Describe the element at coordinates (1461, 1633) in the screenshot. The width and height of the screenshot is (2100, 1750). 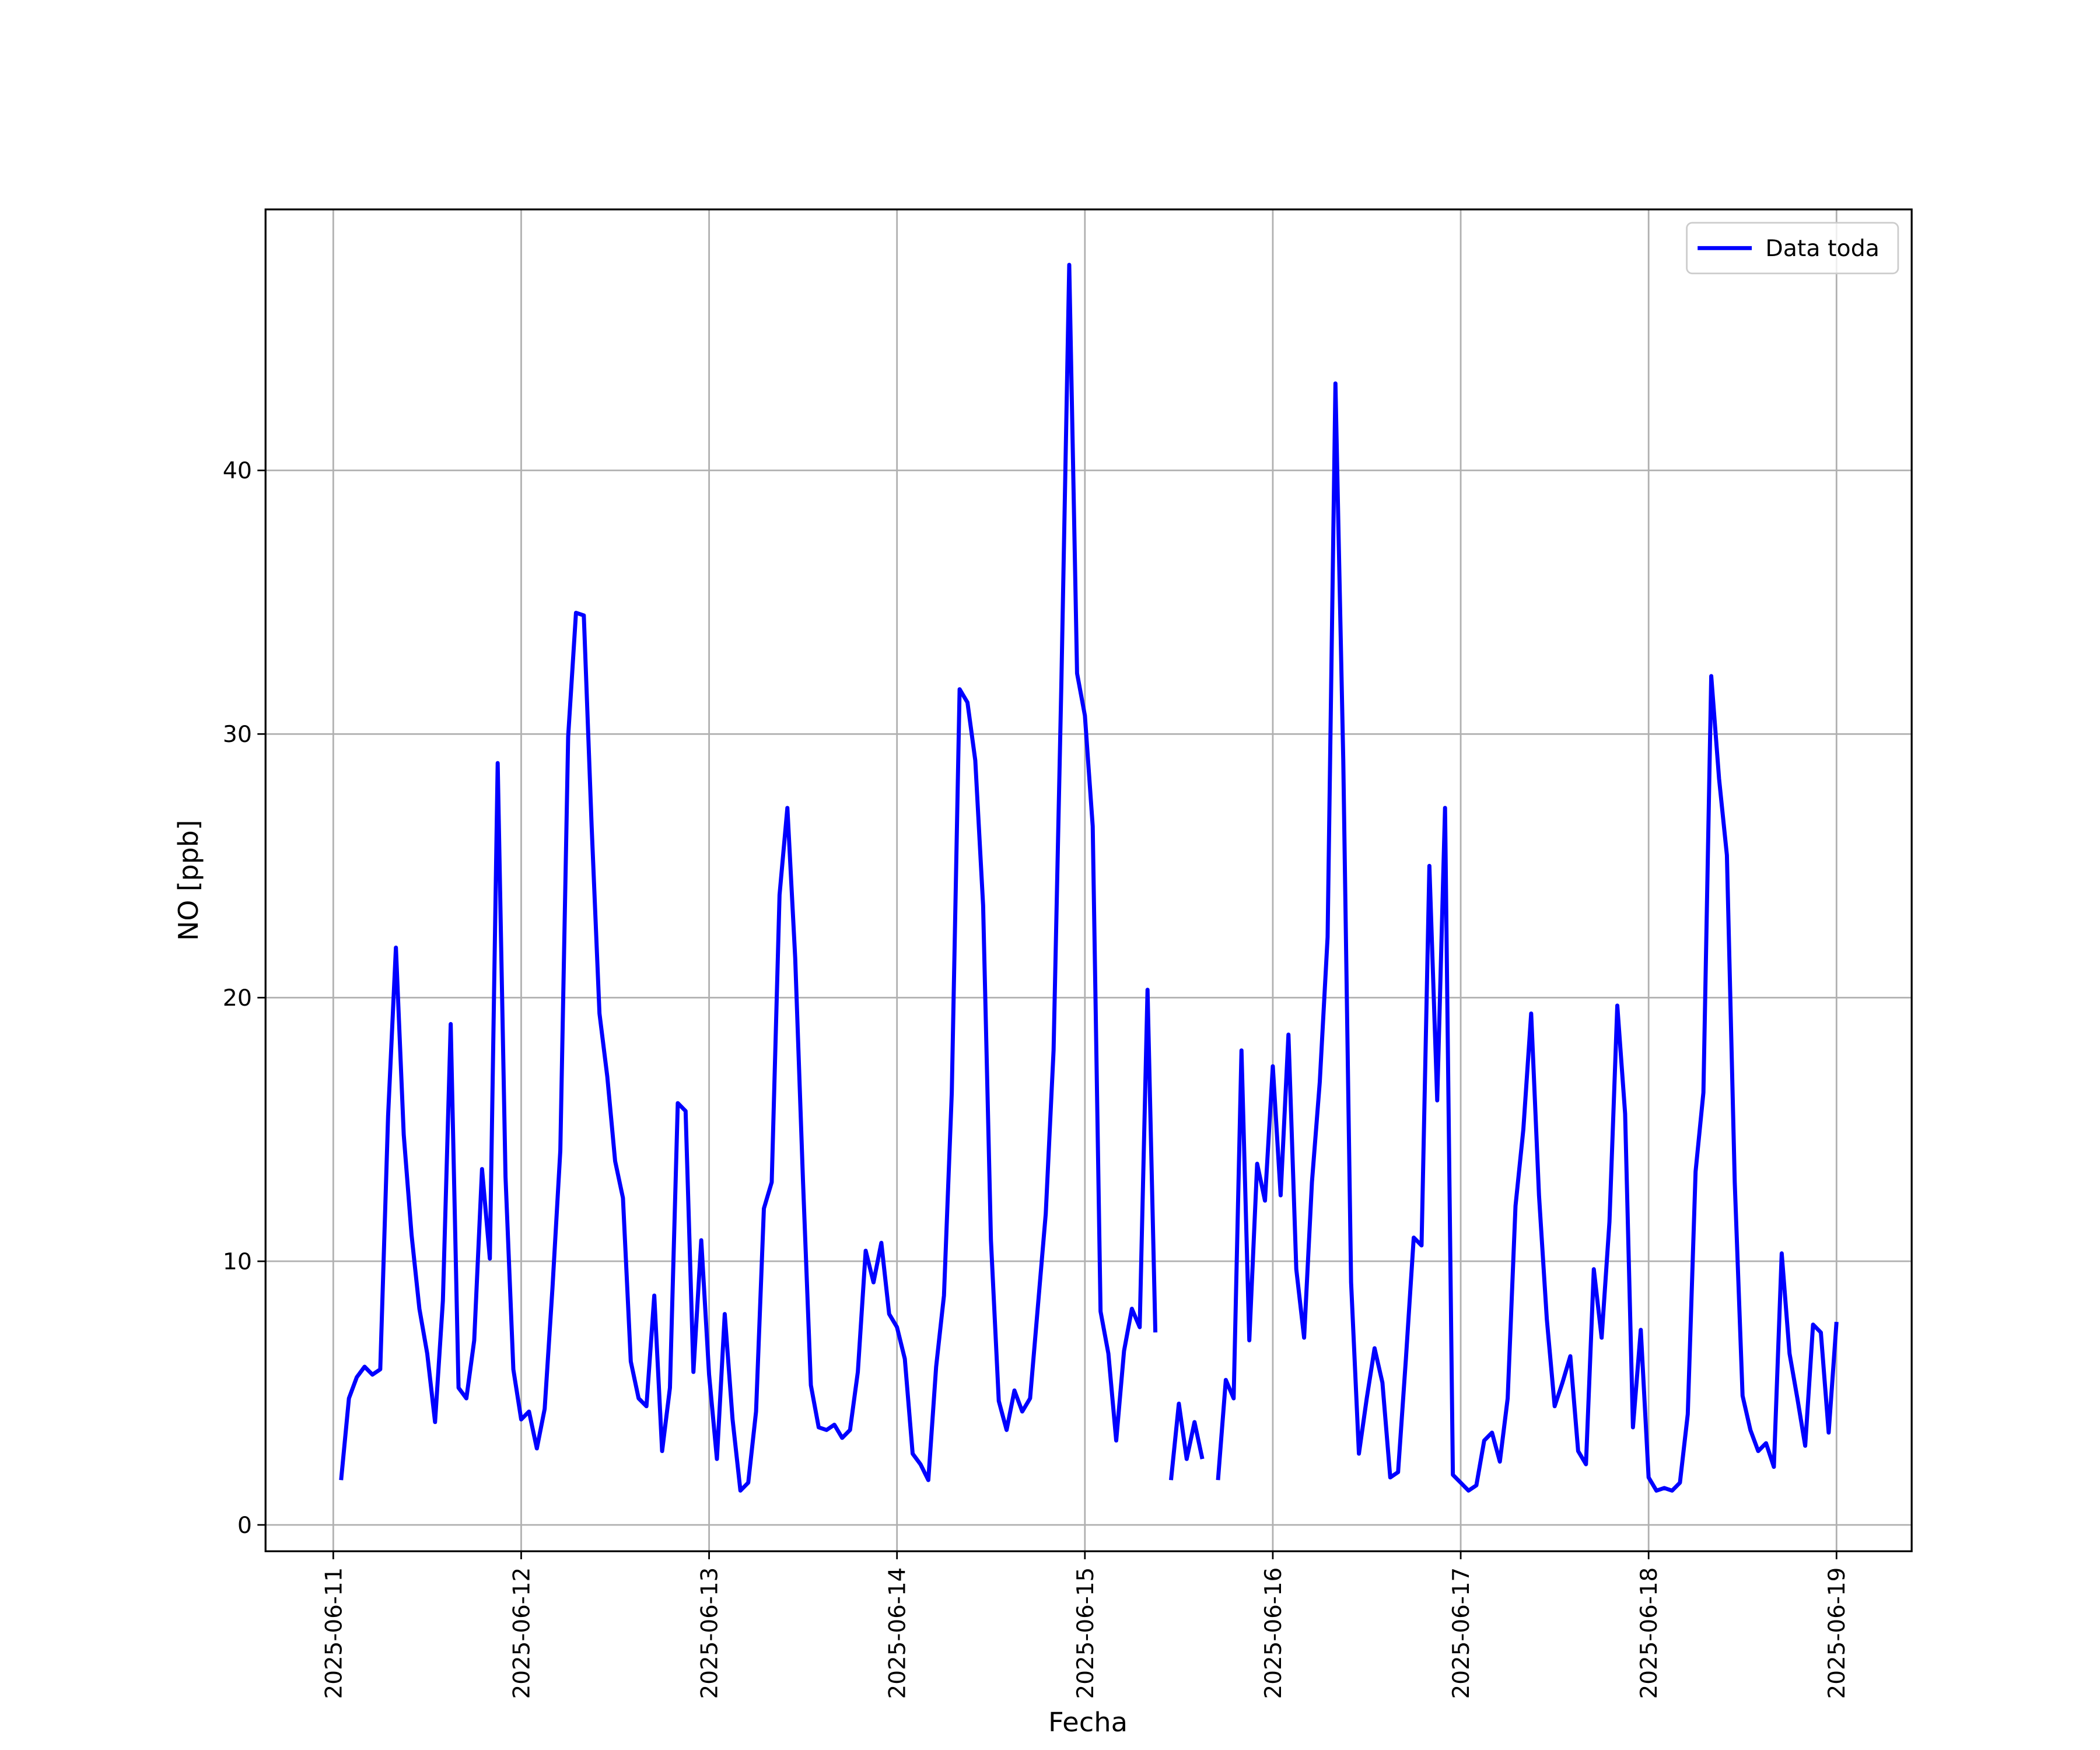
I see `x-tick-label: 2025-06-17` at that location.